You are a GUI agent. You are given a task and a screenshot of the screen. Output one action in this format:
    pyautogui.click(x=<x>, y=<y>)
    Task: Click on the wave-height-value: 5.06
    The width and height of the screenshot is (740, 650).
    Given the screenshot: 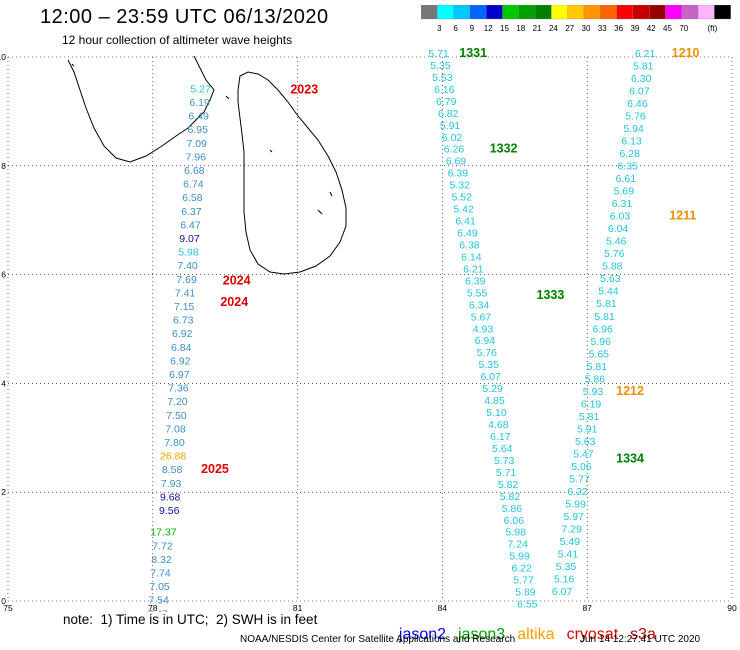 What is the action you would take?
    pyautogui.click(x=581, y=467)
    